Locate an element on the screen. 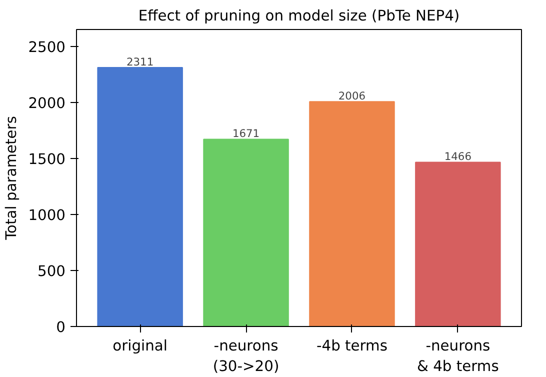 The image size is (546, 377). y-tick-label: 1000 is located at coordinates (47, 215).